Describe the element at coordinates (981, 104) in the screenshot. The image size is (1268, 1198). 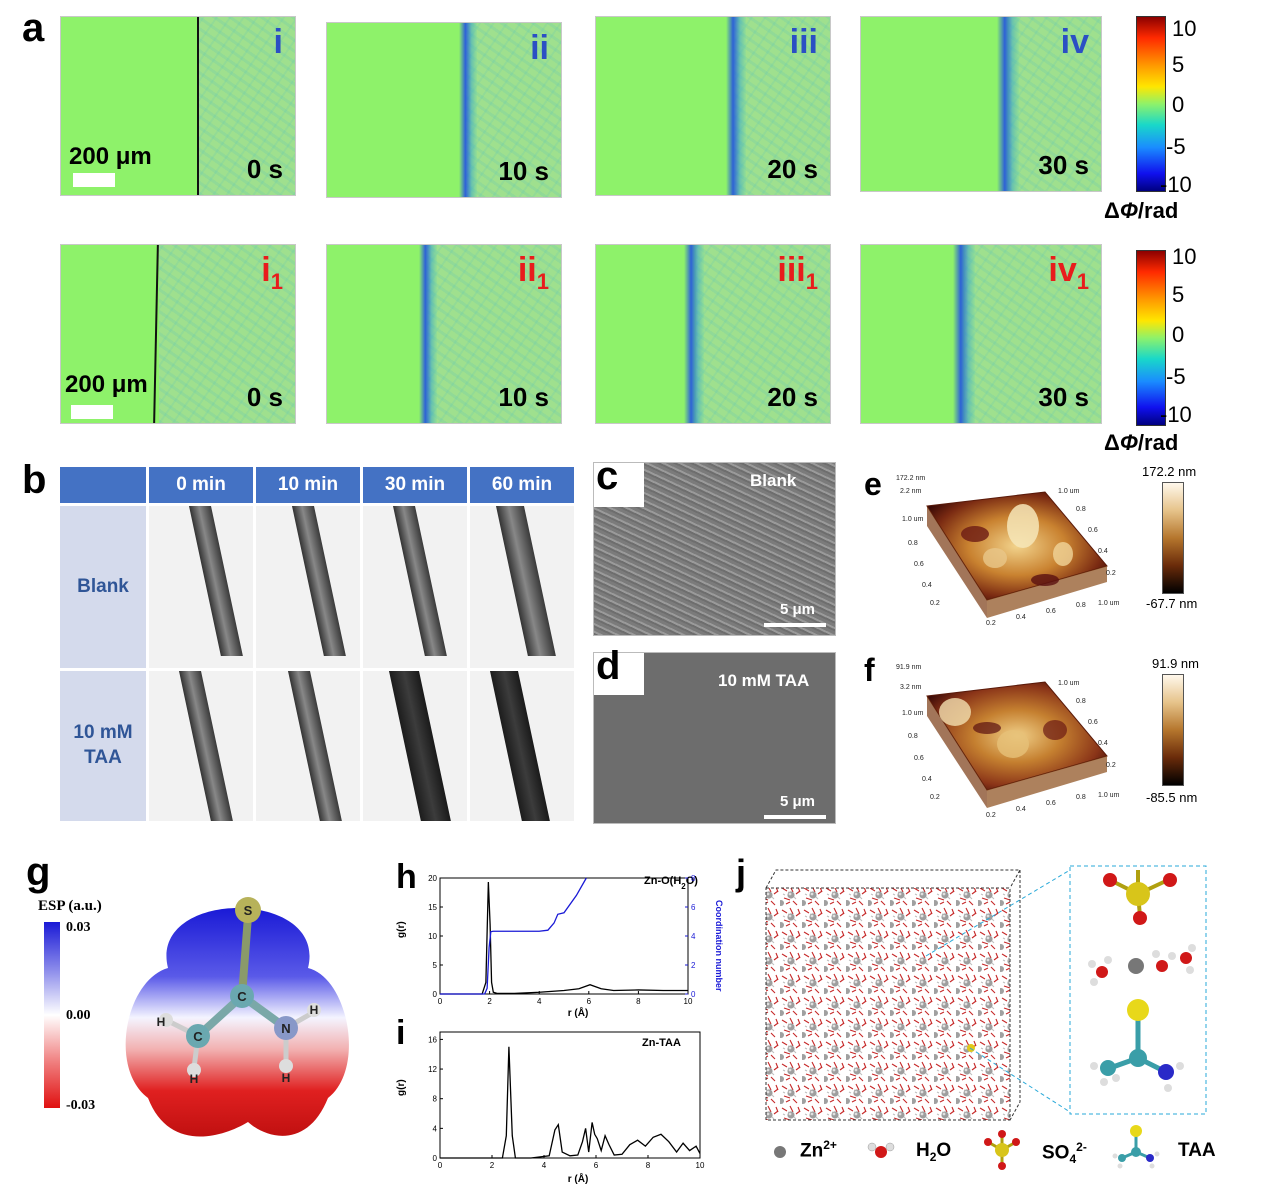
I see `phase-image-iv: iv 30 s` at that location.